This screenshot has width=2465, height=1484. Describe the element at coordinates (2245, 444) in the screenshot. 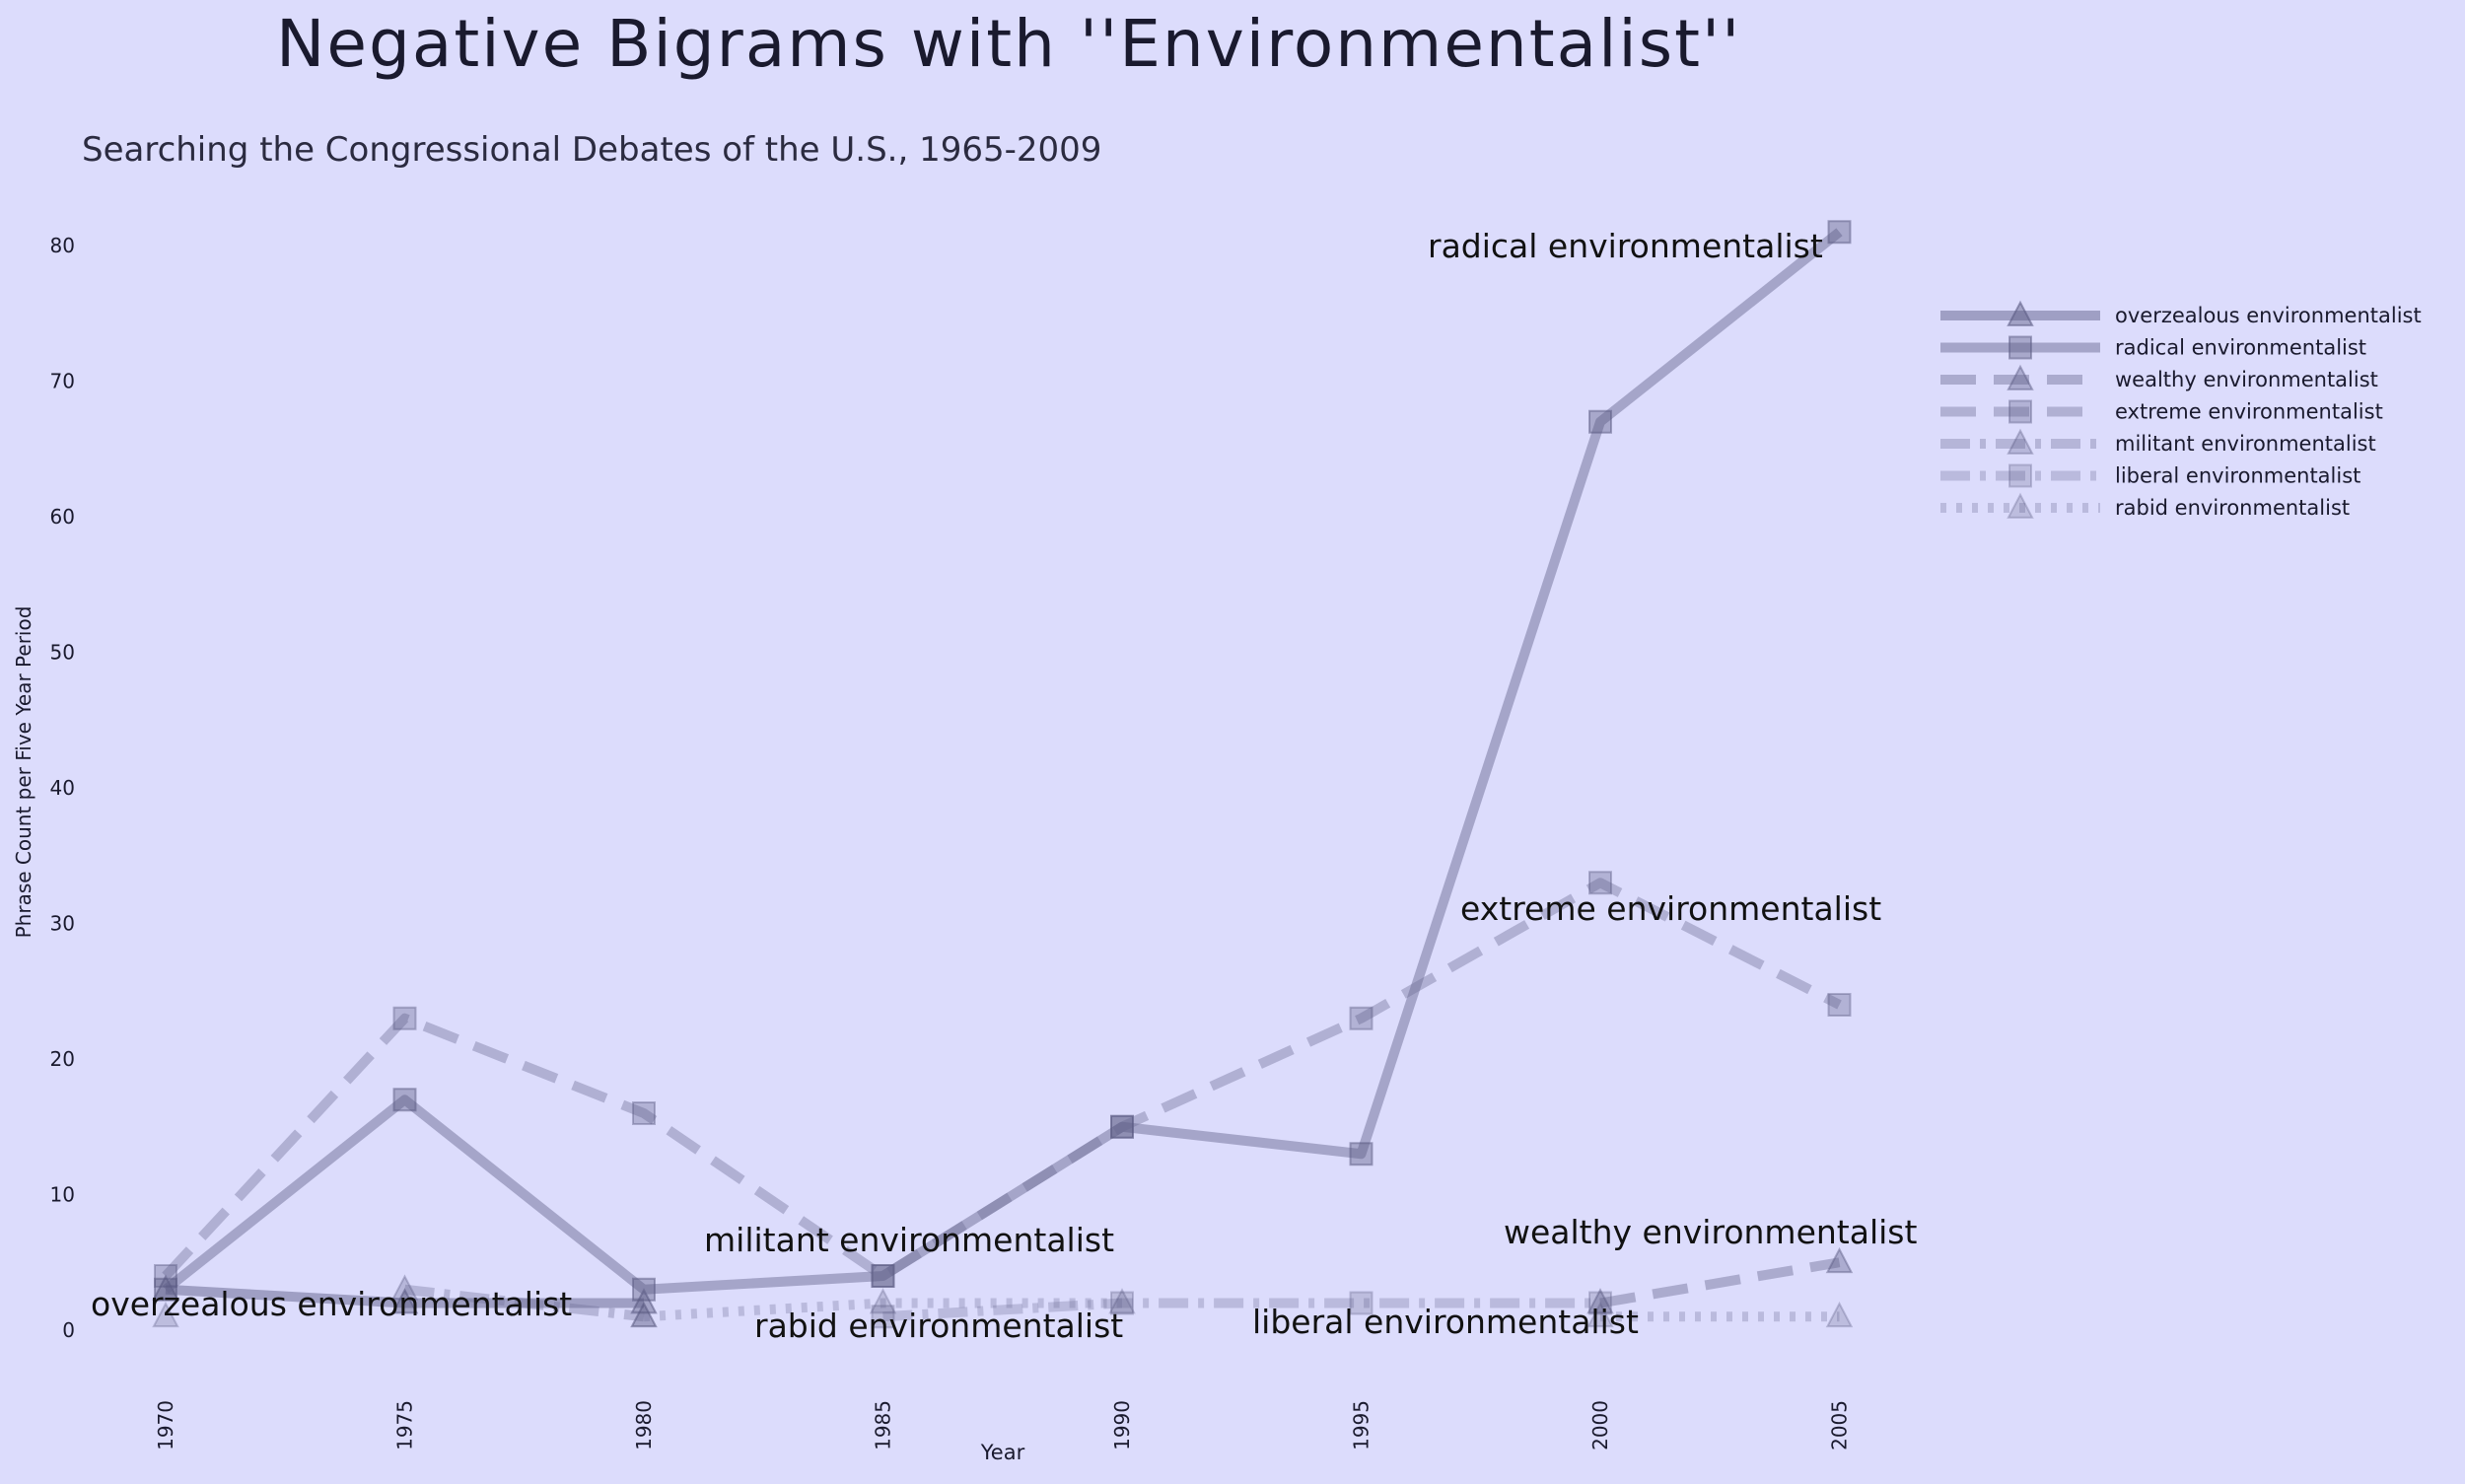

I see `legend-label: militant environmentalist` at that location.